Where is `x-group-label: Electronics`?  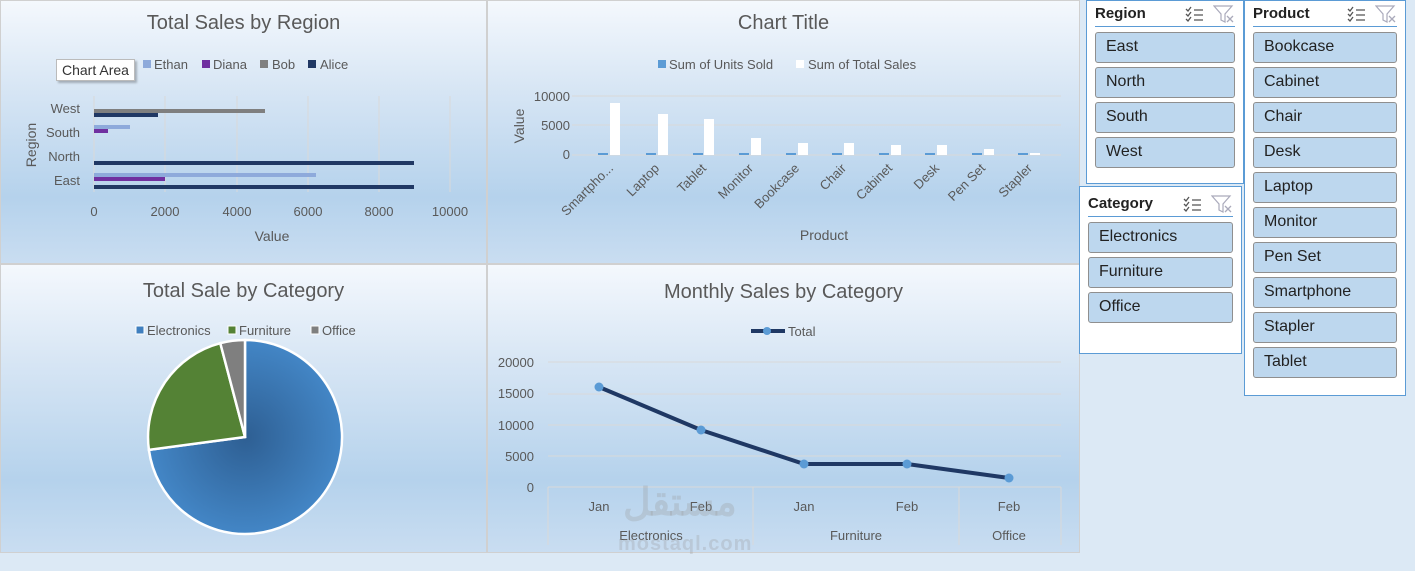
x-group-label: Electronics is located at coordinates (651, 535).